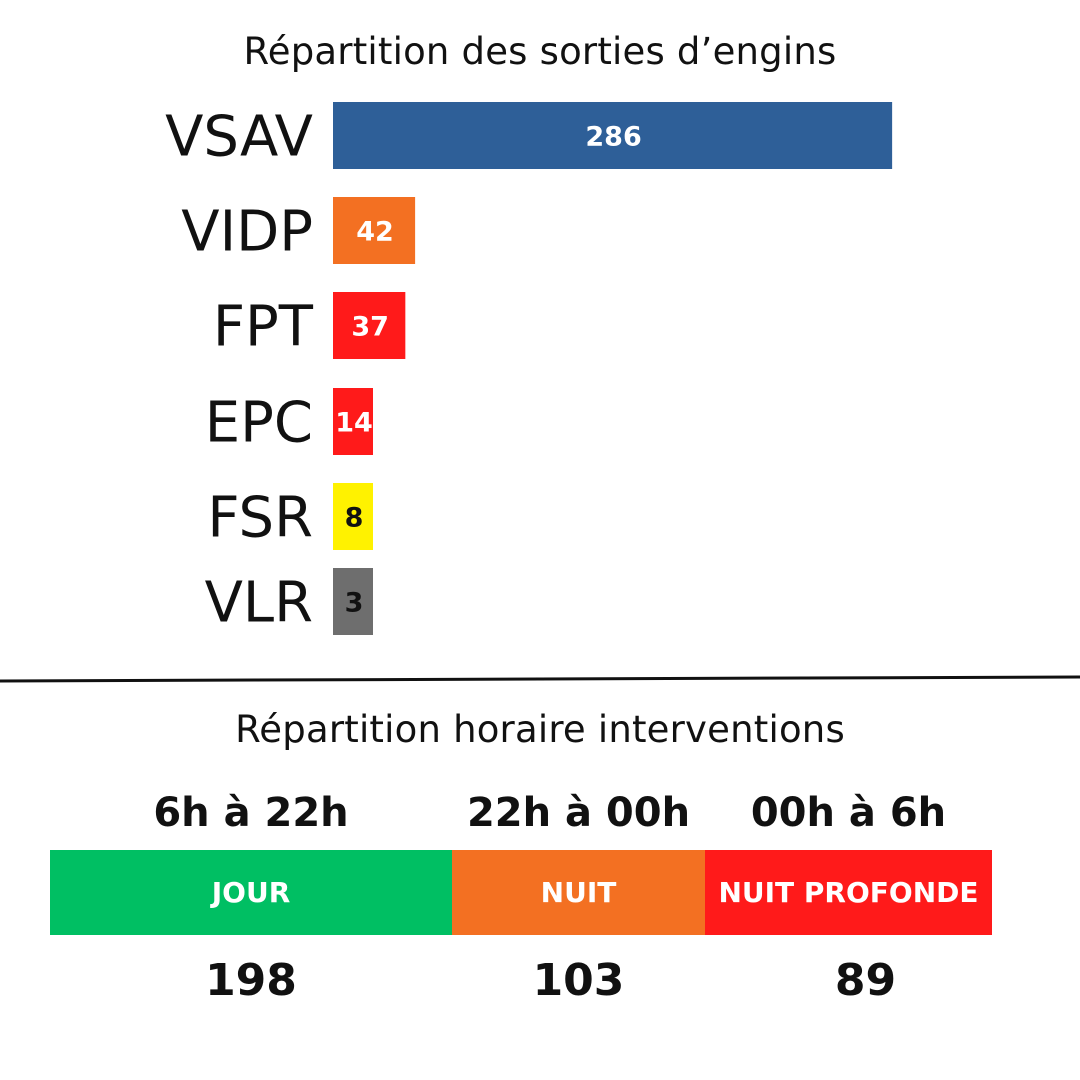  What do you see at coordinates (540, 679) in the screenshot?
I see `section-divider` at bounding box center [540, 679].